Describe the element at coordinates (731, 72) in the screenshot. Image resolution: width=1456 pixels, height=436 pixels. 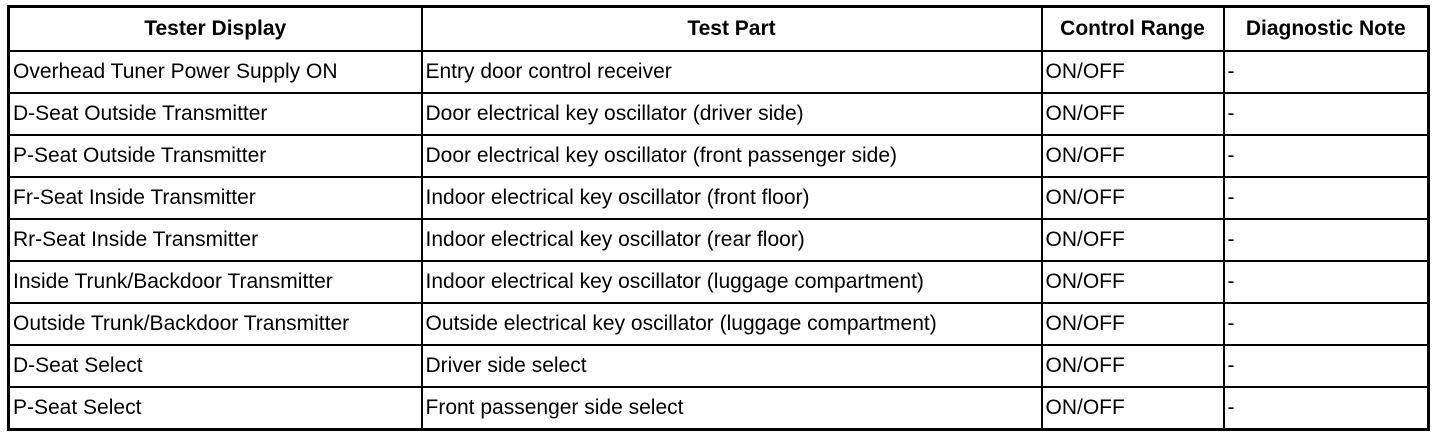
I see `test-part-cell: Entry door control receiver` at that location.